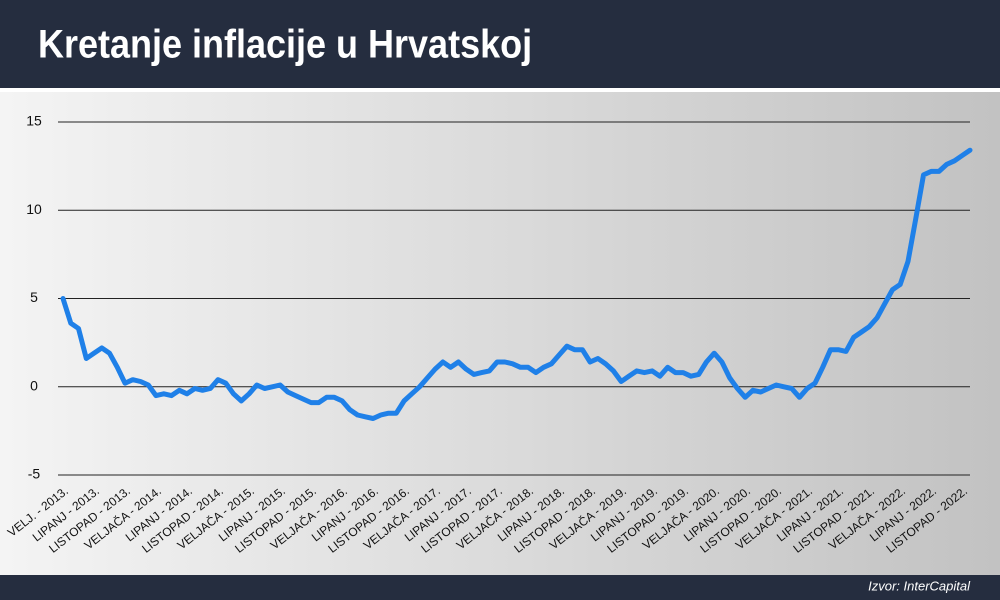 This screenshot has height=600, width=1000. Describe the element at coordinates (34, 297) in the screenshot. I see `y-tick-label: 5` at that location.